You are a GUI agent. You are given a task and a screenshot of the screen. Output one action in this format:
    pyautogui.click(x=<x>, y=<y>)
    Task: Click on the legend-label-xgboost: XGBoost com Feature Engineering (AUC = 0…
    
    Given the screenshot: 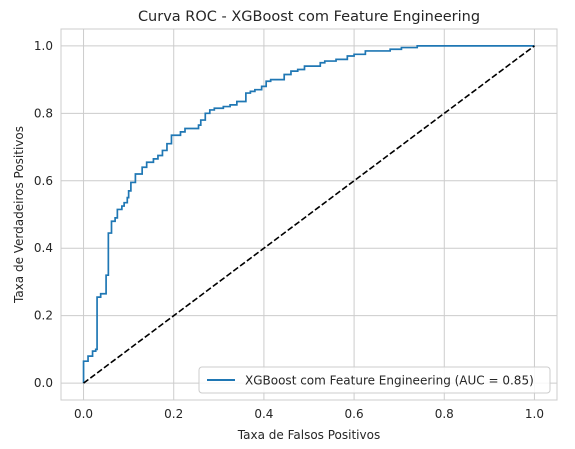 What is the action you would take?
    pyautogui.click(x=389, y=381)
    